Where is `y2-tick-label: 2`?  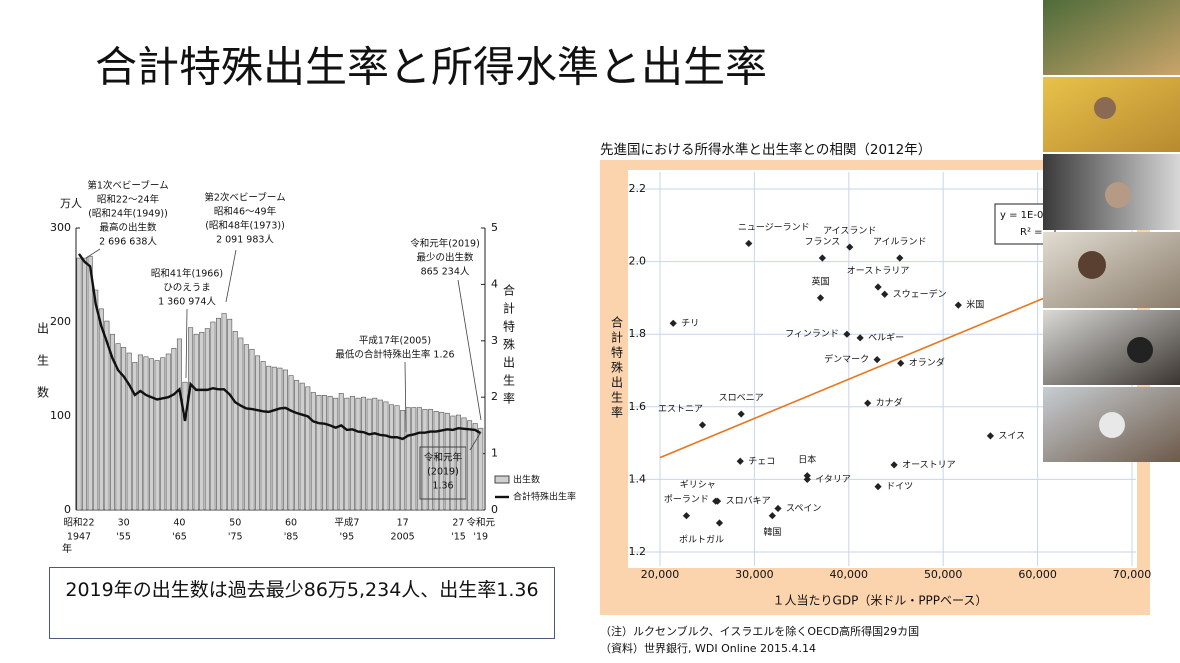
y2-tick-label: 2 is located at coordinates (494, 396).